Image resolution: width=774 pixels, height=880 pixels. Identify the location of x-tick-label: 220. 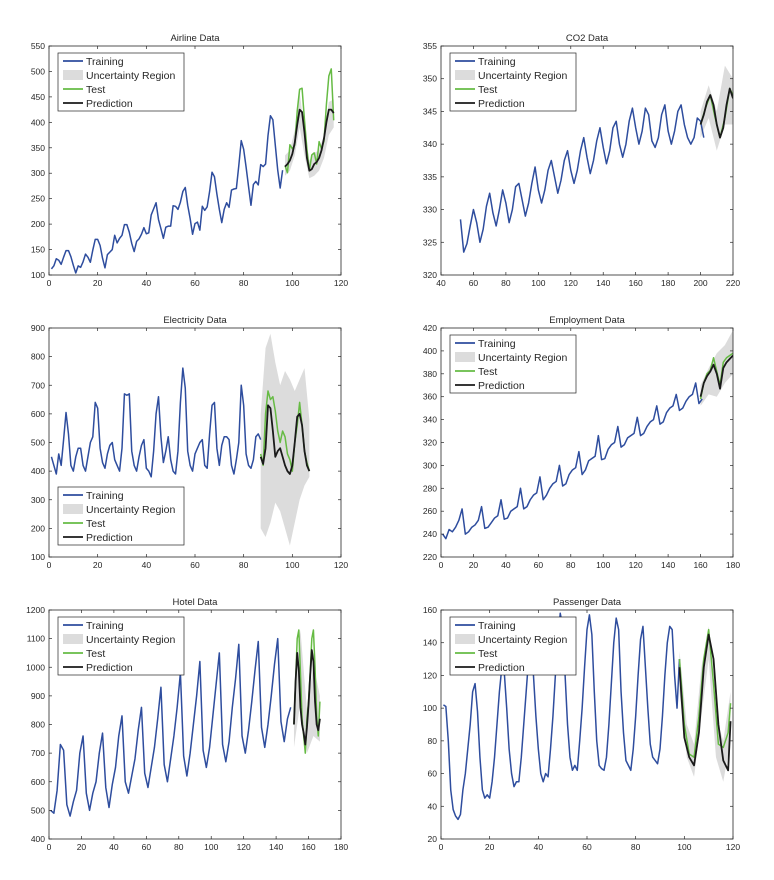
(733, 283).